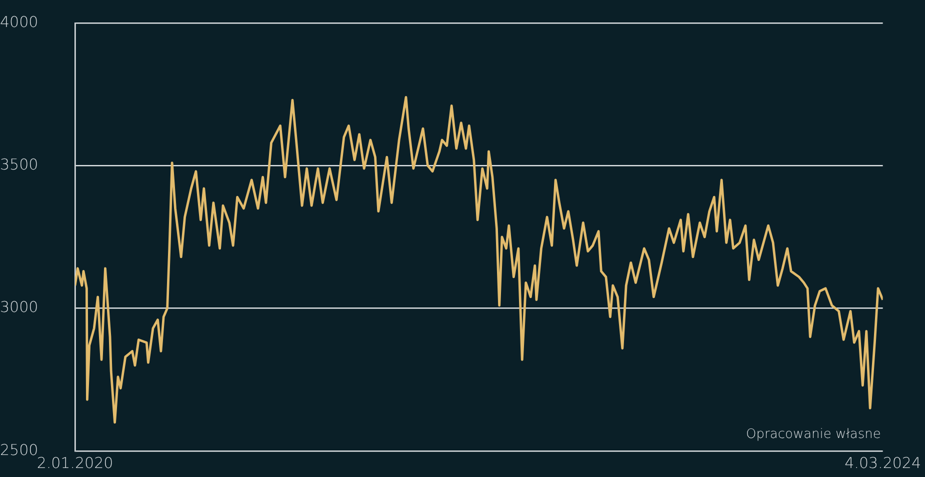 The width and height of the screenshot is (925, 477). Describe the element at coordinates (19, 307) in the screenshot. I see `y-tick-label: 3000` at that location.